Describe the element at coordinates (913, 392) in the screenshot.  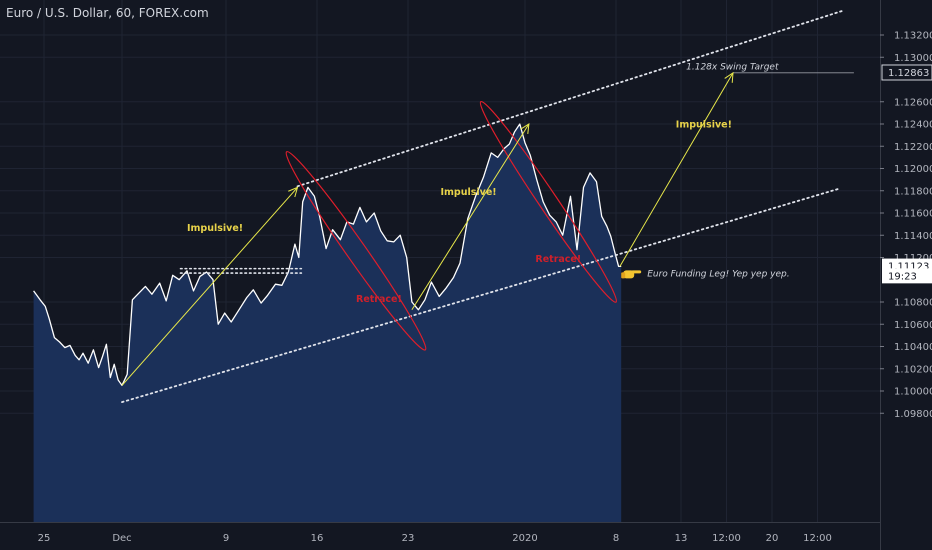
I see `price-tick-label: 1.10000` at that location.